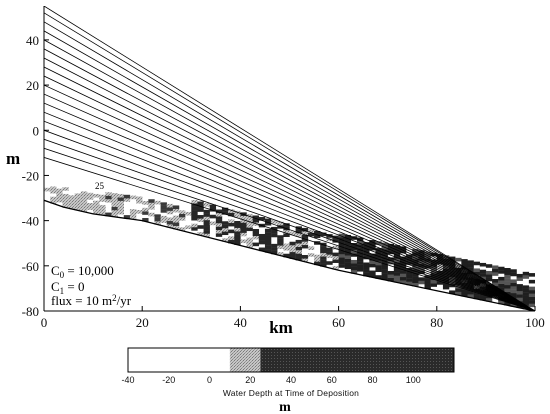 Image resolution: width=550 pixels, height=414 pixels. I want to click on parameter-legend: C0 = 10,000 C1 = 0 flux = 10 m2/yr, so click(91, 285).